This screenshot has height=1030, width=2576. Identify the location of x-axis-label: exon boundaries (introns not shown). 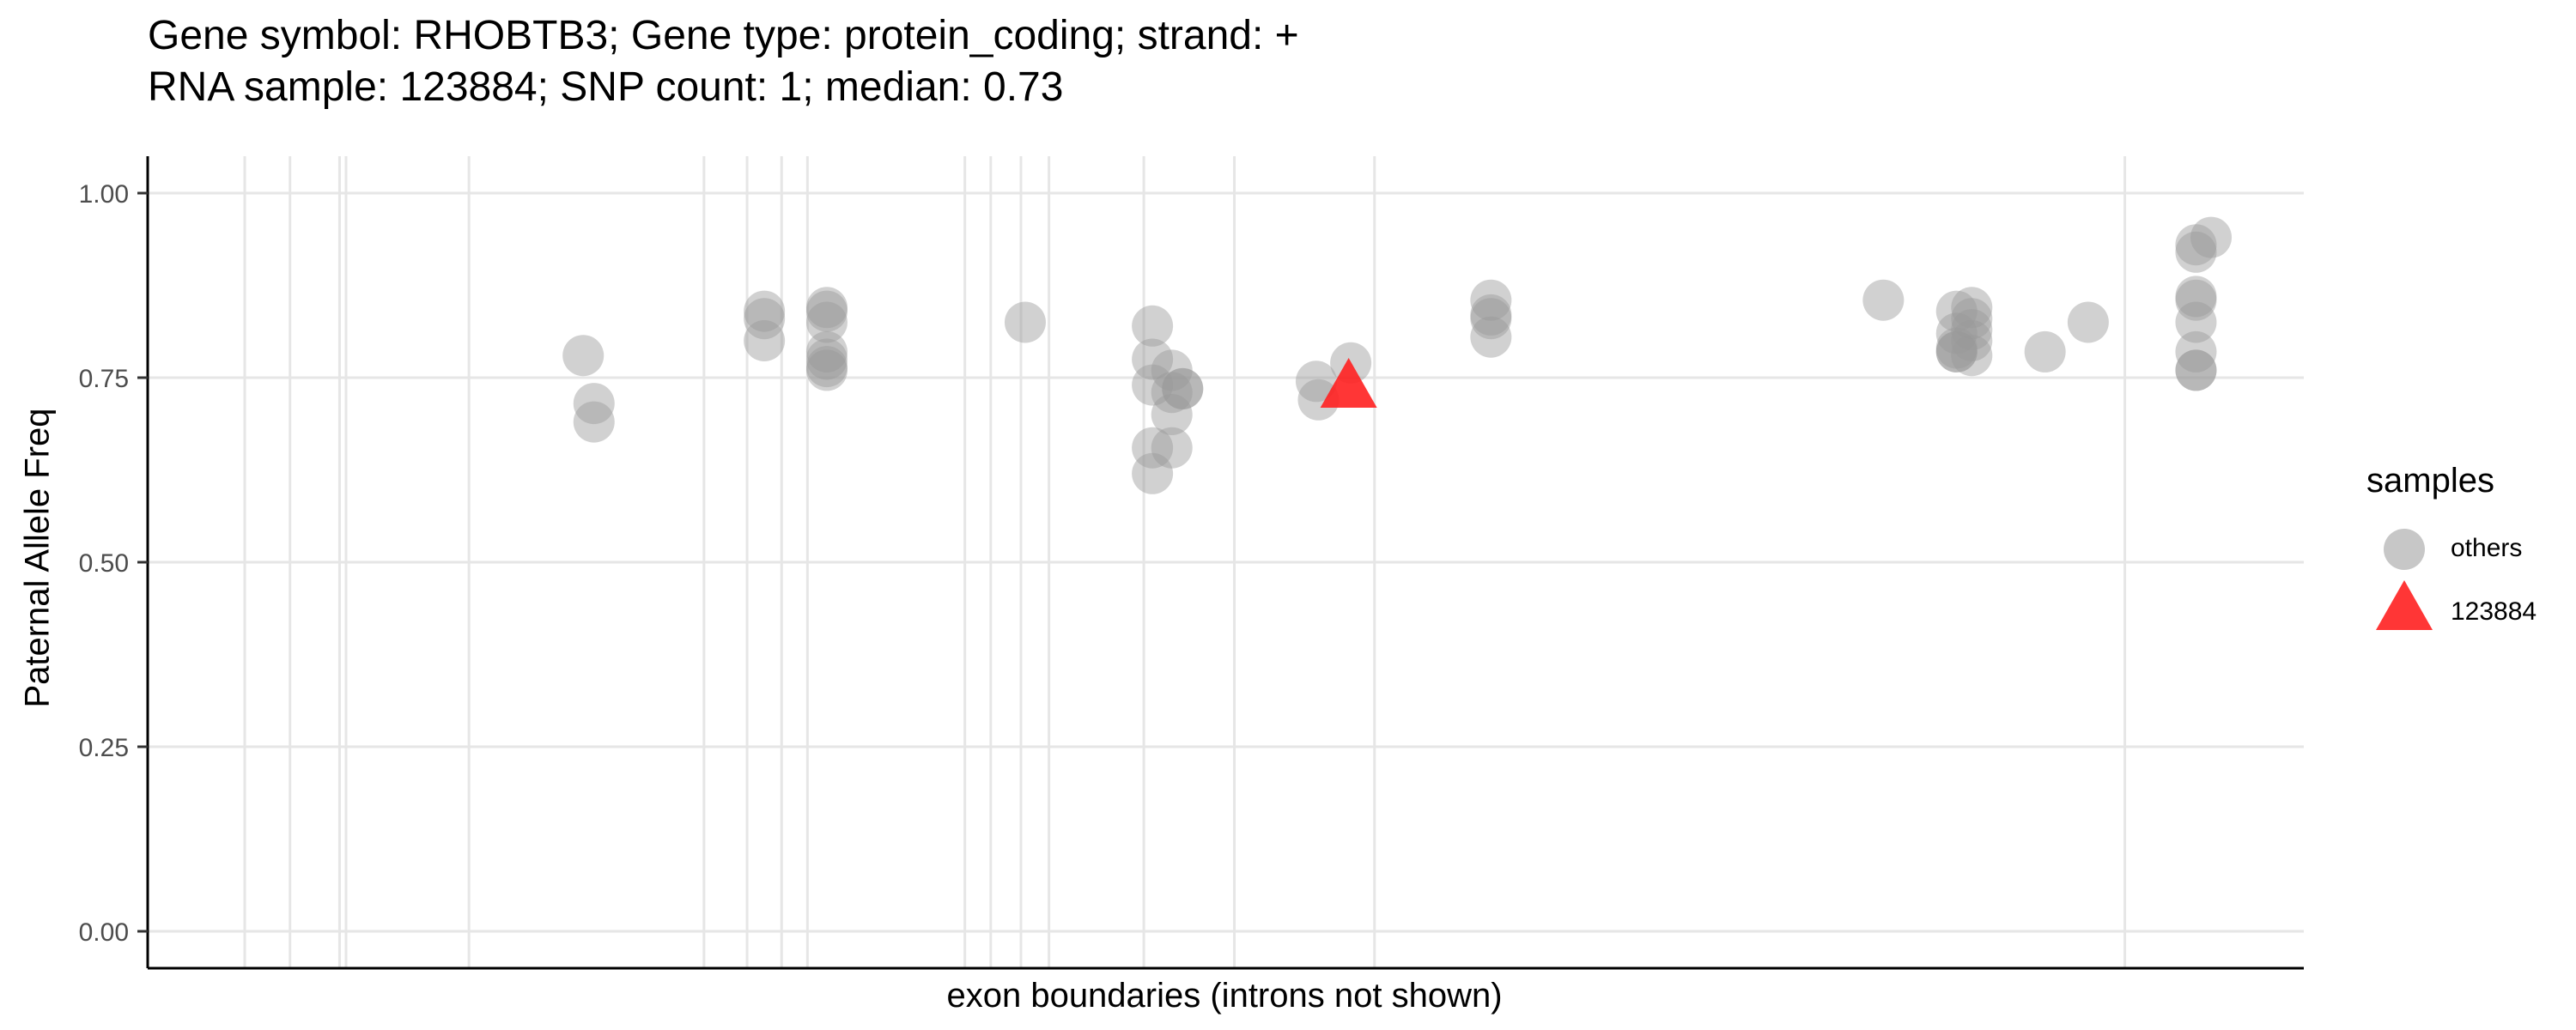
(1224, 996).